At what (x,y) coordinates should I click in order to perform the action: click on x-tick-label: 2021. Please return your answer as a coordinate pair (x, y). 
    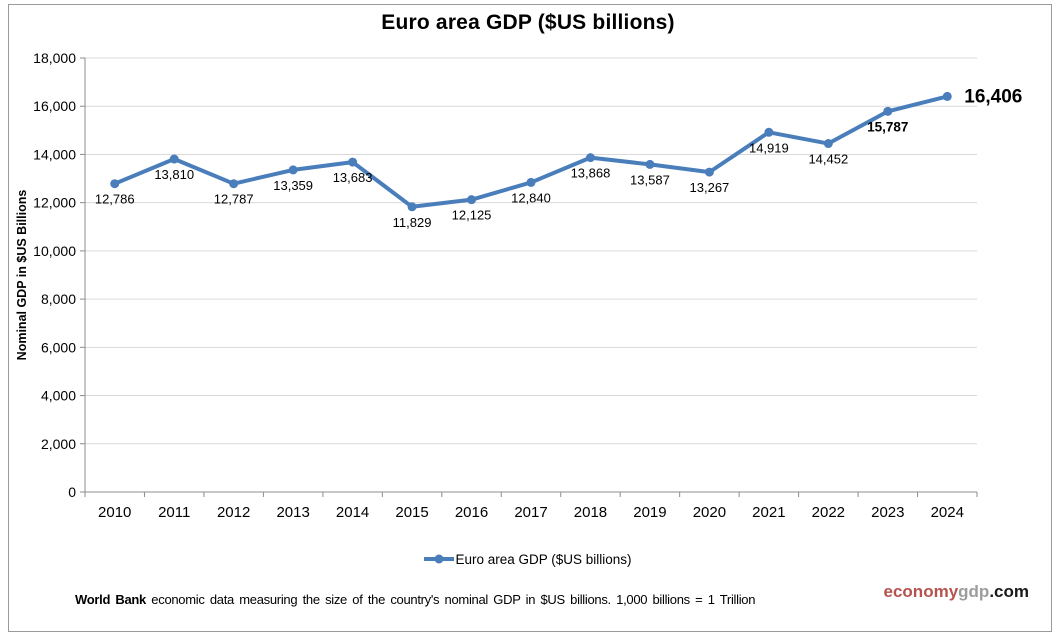
    Looking at the image, I should click on (768, 512).